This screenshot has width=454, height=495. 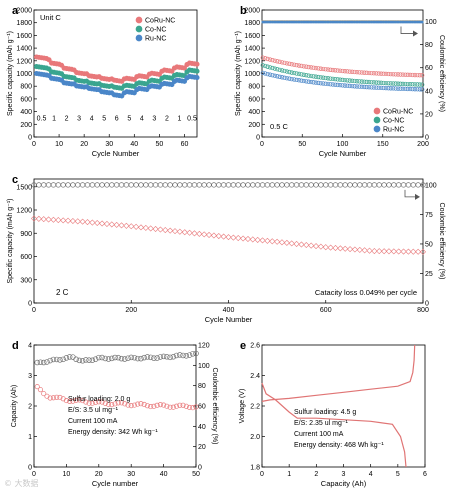 I want to click on y-tick-label-a: 1000, so click(x=24, y=74).